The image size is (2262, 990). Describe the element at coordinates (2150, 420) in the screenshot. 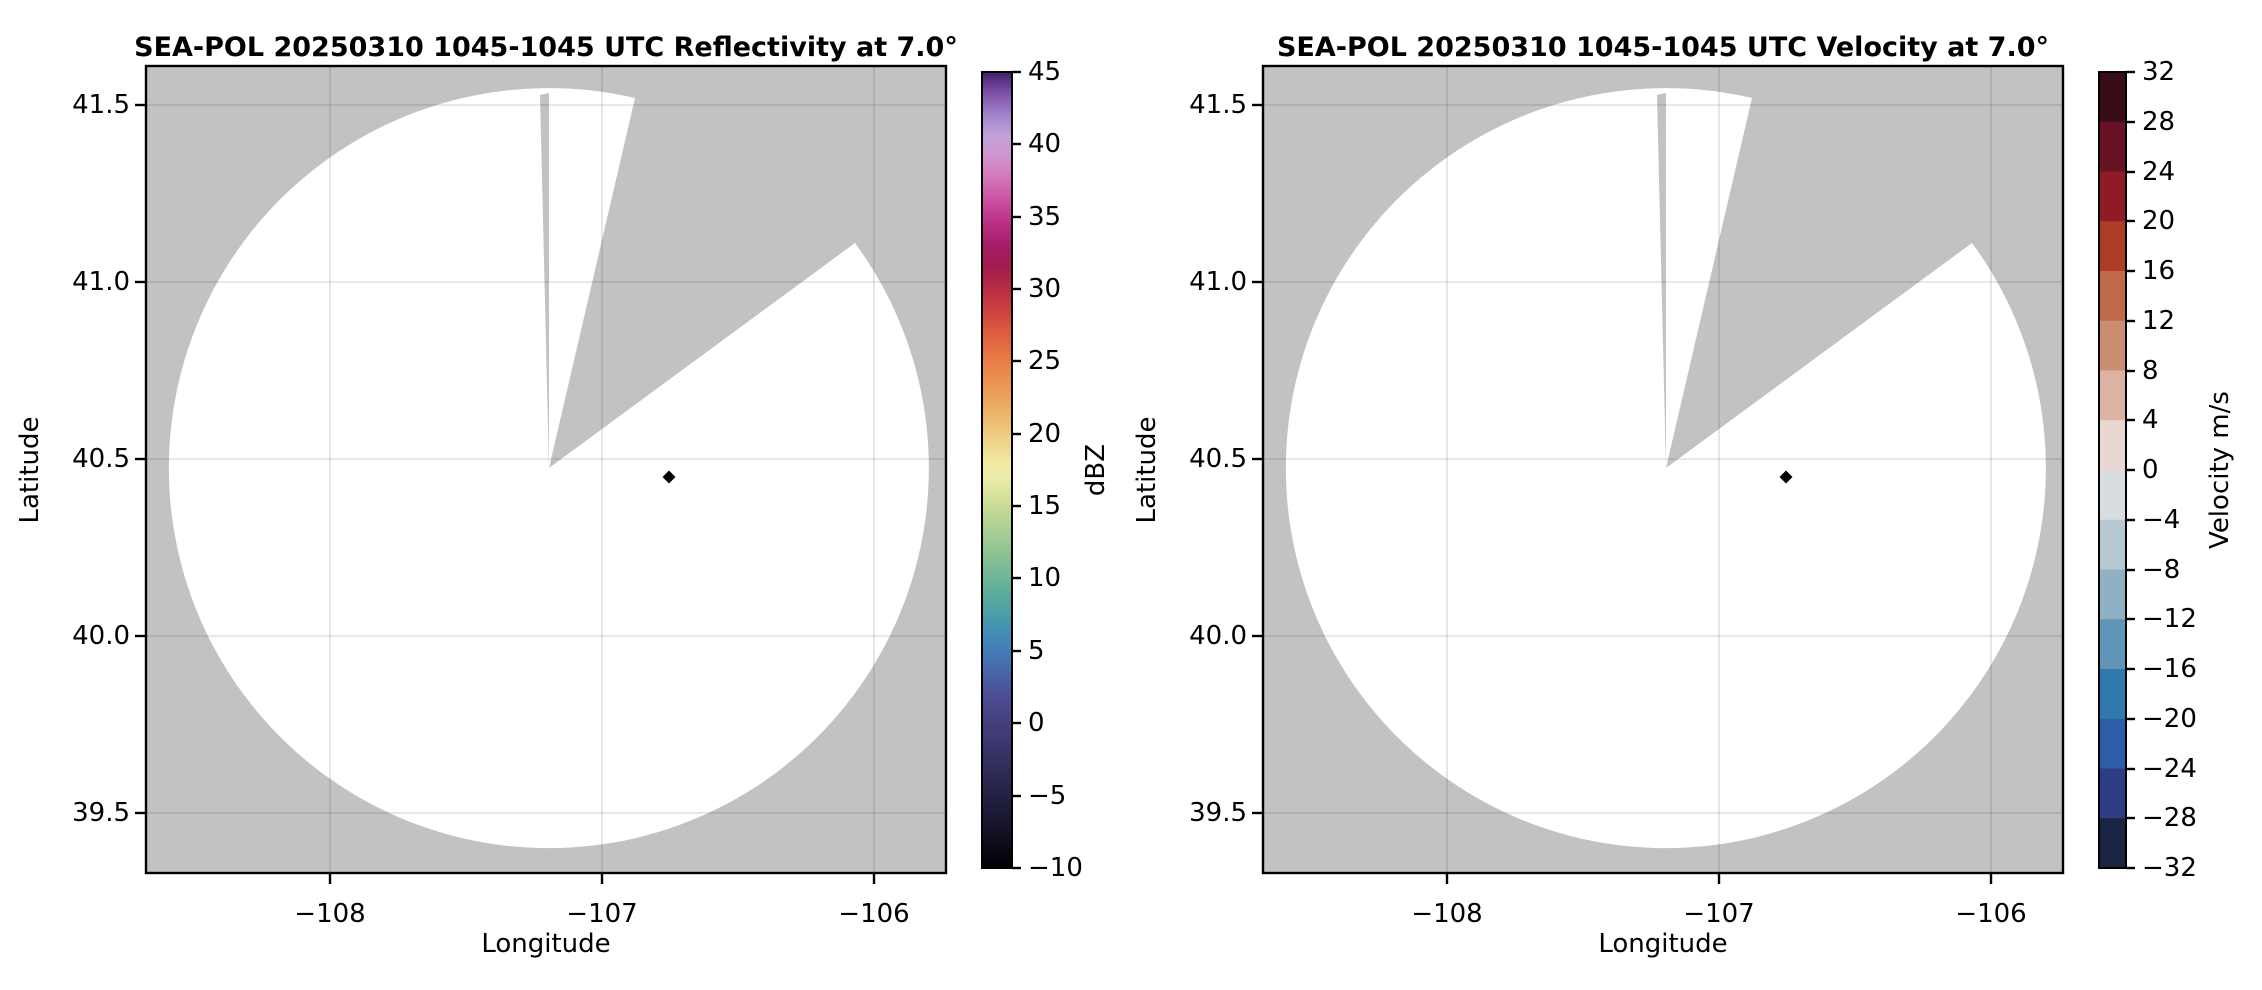

I see `colorbar-tick-label: 4` at that location.